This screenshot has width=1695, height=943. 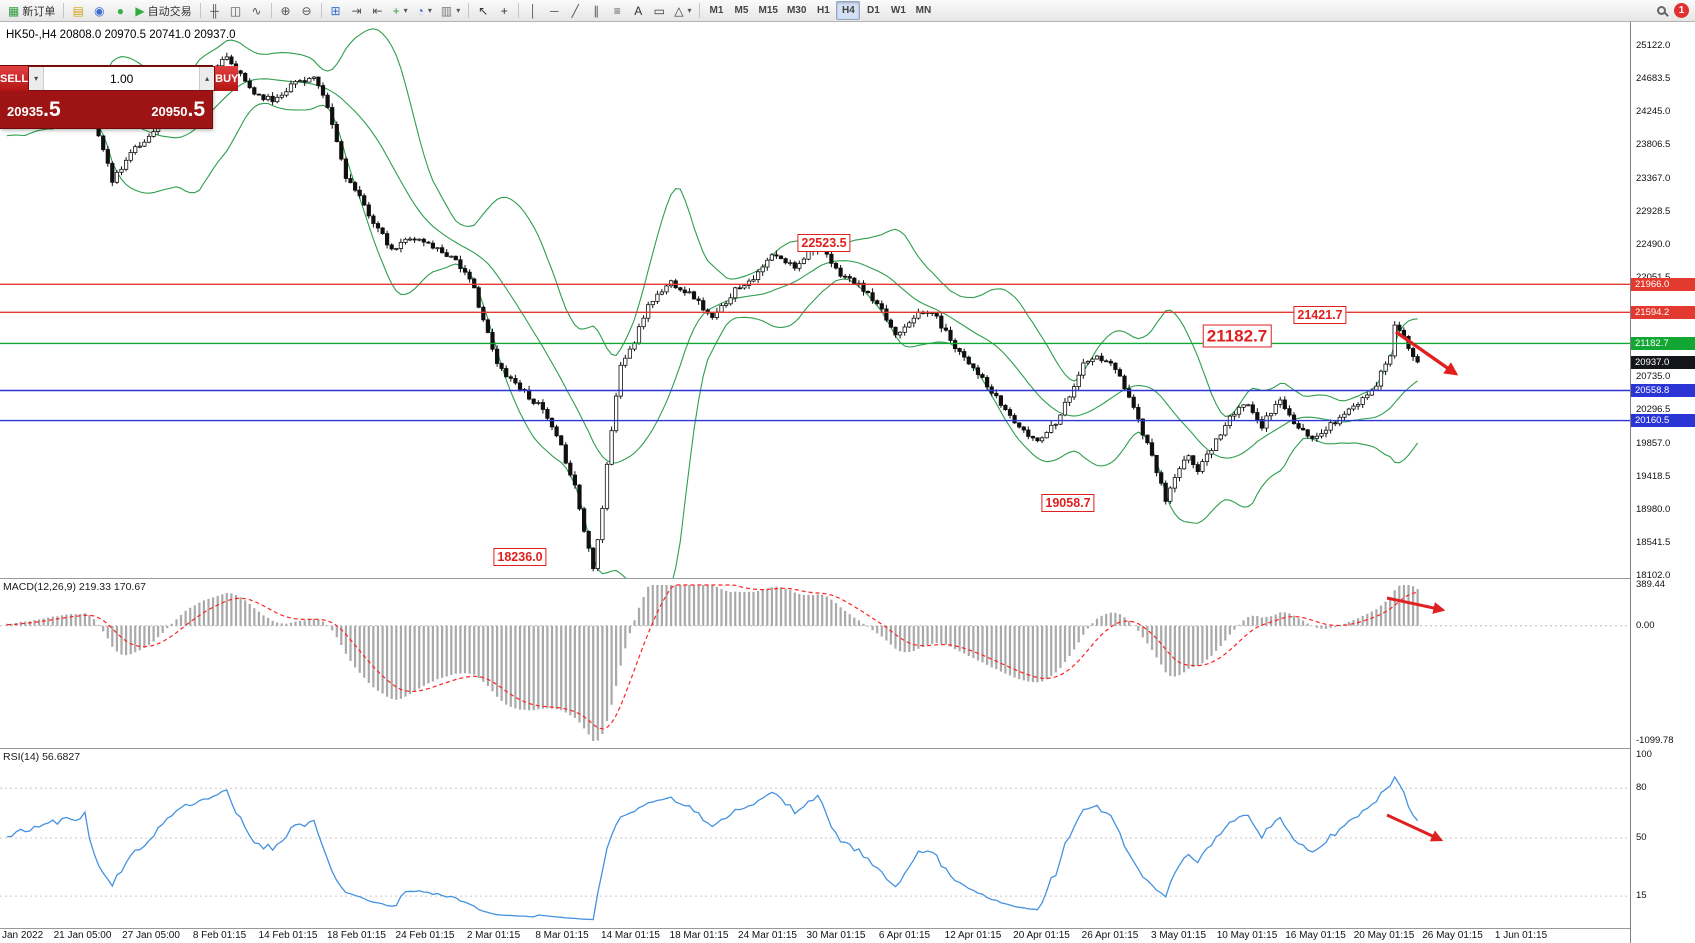 I want to click on channel-button: ∥, so click(x=596, y=10).